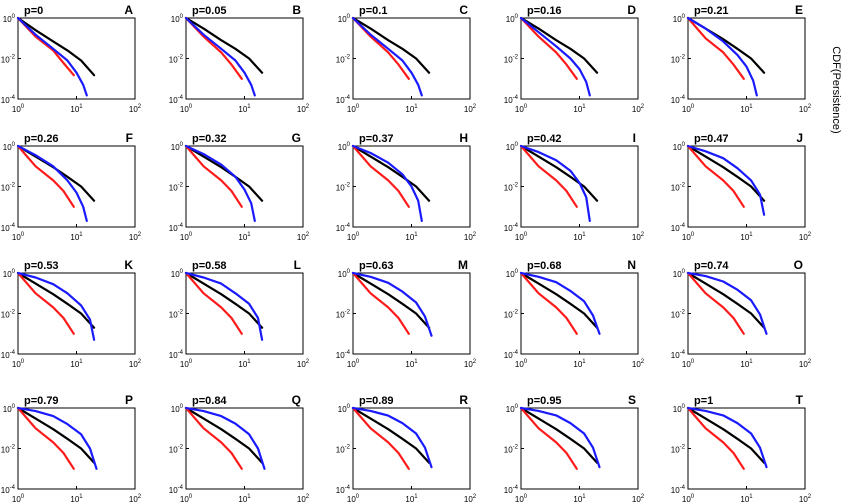 The image size is (850, 503). I want to click on panel-q-xtick-label-1: 101, so click(244, 498).